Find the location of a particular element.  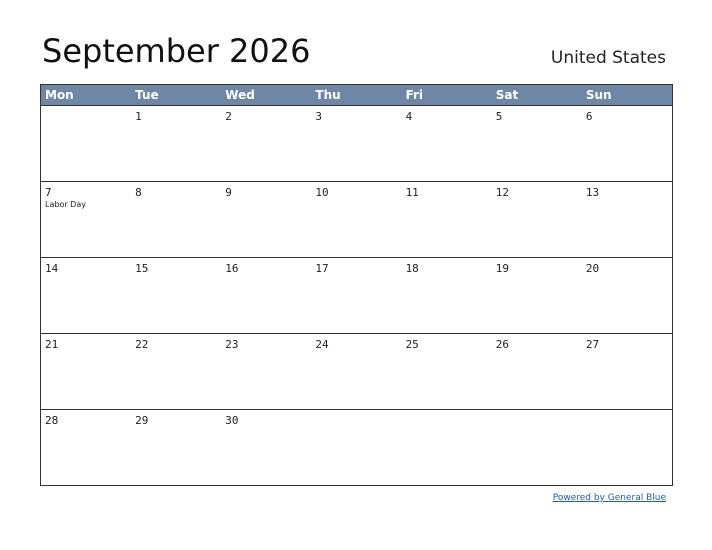

footer-link: Powered by General Blue is located at coordinates (609, 498).